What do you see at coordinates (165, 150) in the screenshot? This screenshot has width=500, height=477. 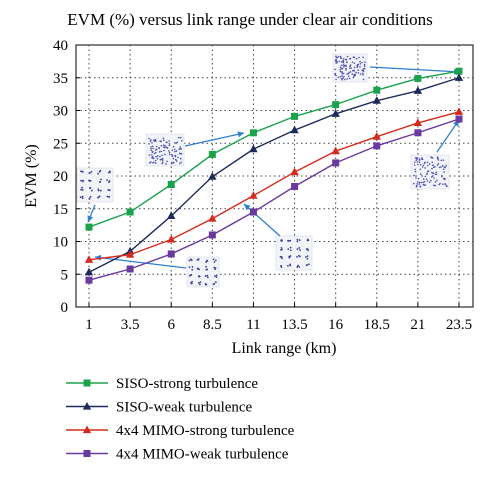 I see `inset-frame` at bounding box center [165, 150].